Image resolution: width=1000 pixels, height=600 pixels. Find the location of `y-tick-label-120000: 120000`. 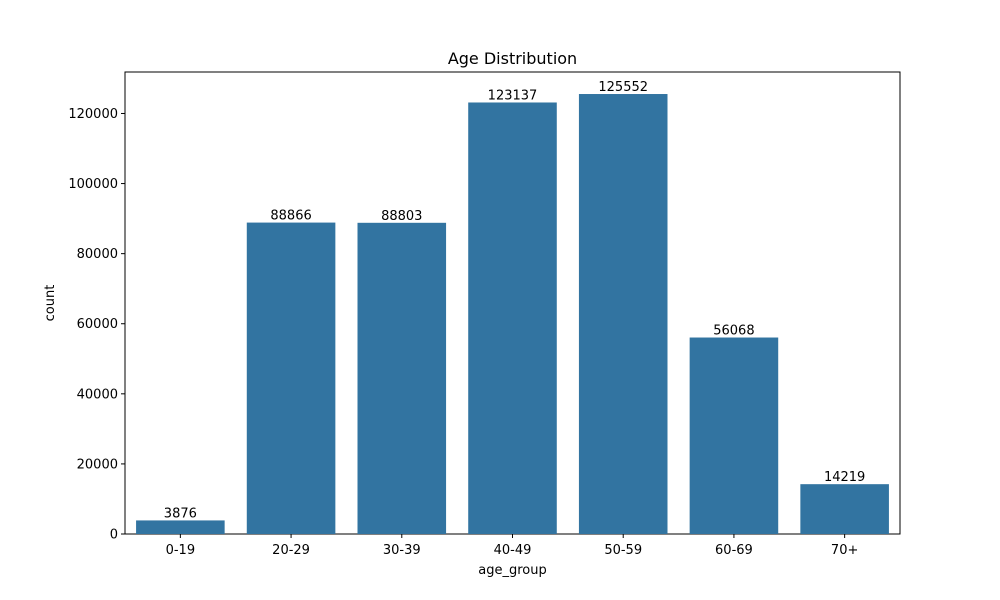

y-tick-label-120000: 120000 is located at coordinates (93, 114).